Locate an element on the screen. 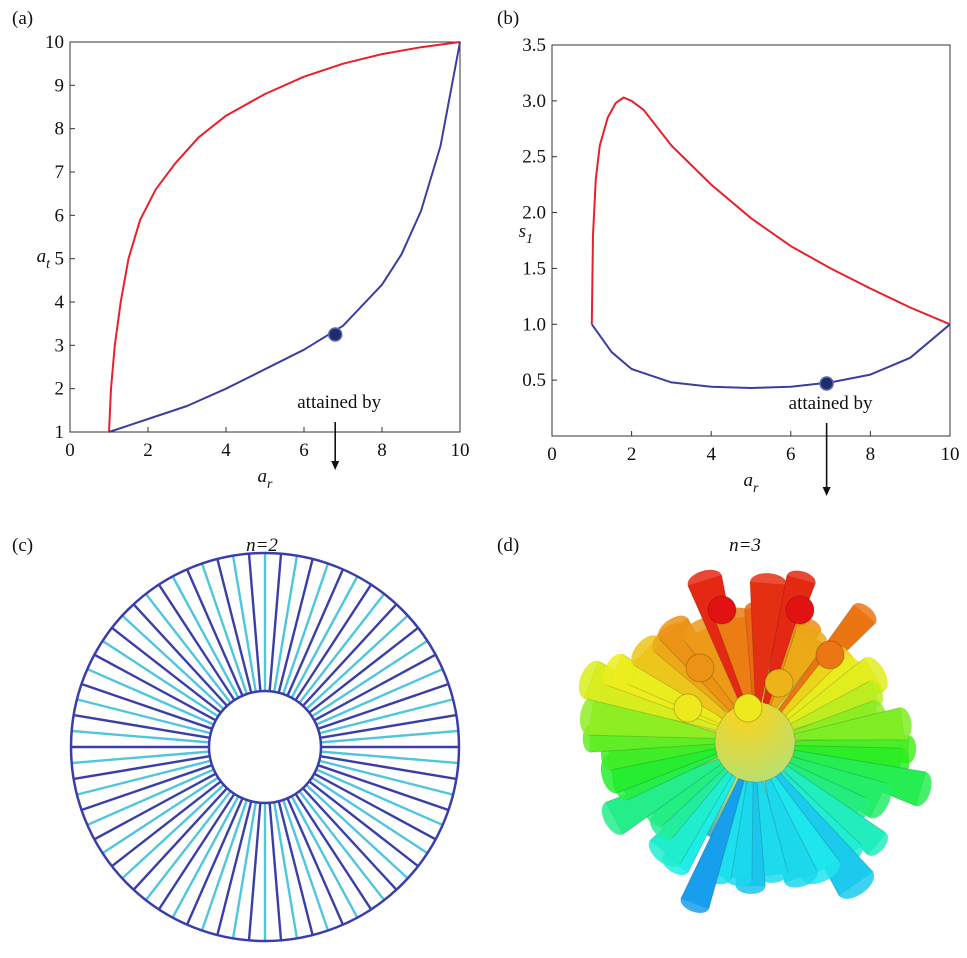  y-tick-label: 1.5 is located at coordinates (534, 268).